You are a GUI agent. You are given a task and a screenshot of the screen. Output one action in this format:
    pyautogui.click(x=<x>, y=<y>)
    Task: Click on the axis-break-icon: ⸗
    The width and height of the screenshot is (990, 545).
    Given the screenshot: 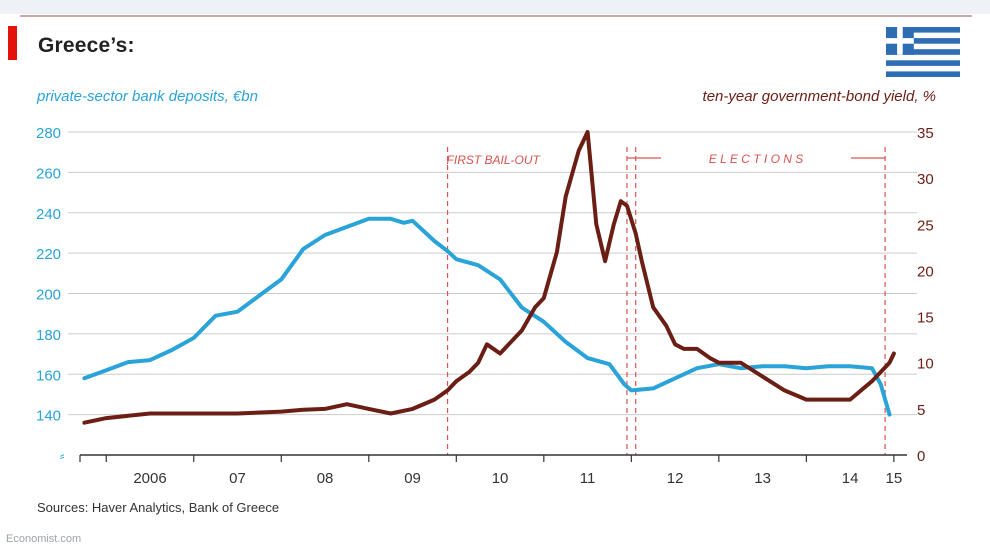 What is the action you would take?
    pyautogui.click(x=62, y=455)
    